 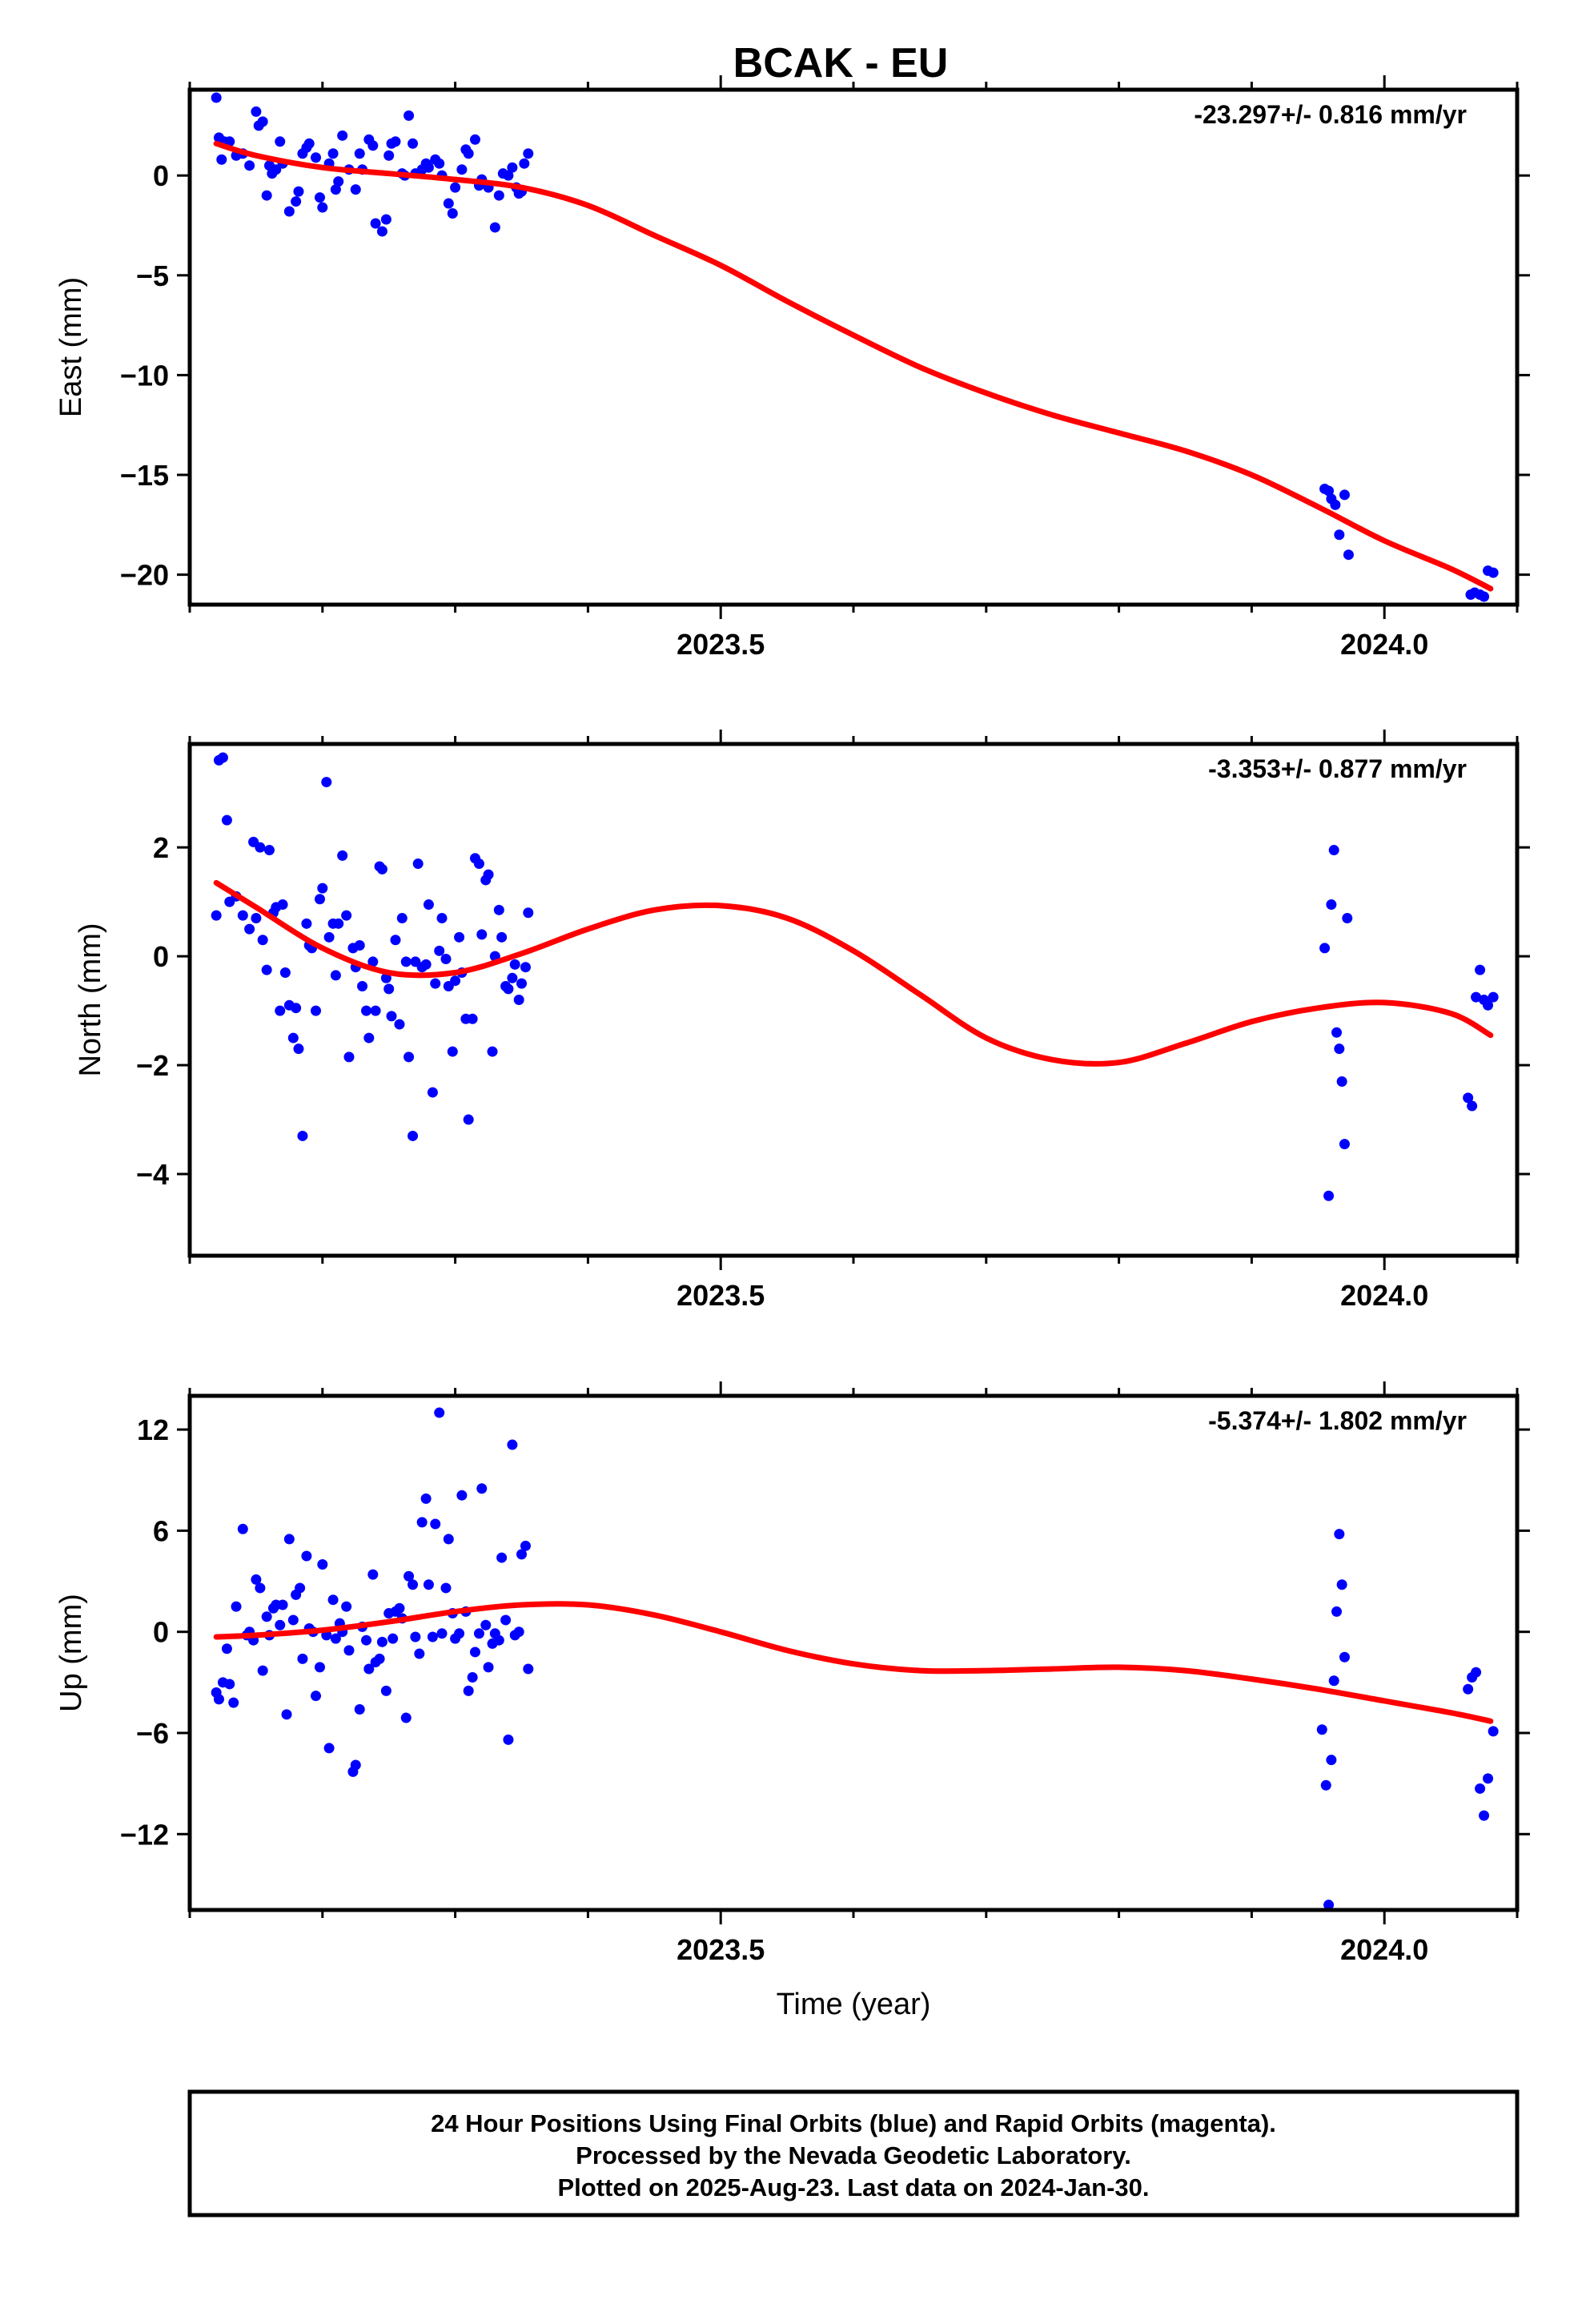 What do you see at coordinates (854, 2005) in the screenshot?
I see `time-axis-label: Time (year)` at bounding box center [854, 2005].